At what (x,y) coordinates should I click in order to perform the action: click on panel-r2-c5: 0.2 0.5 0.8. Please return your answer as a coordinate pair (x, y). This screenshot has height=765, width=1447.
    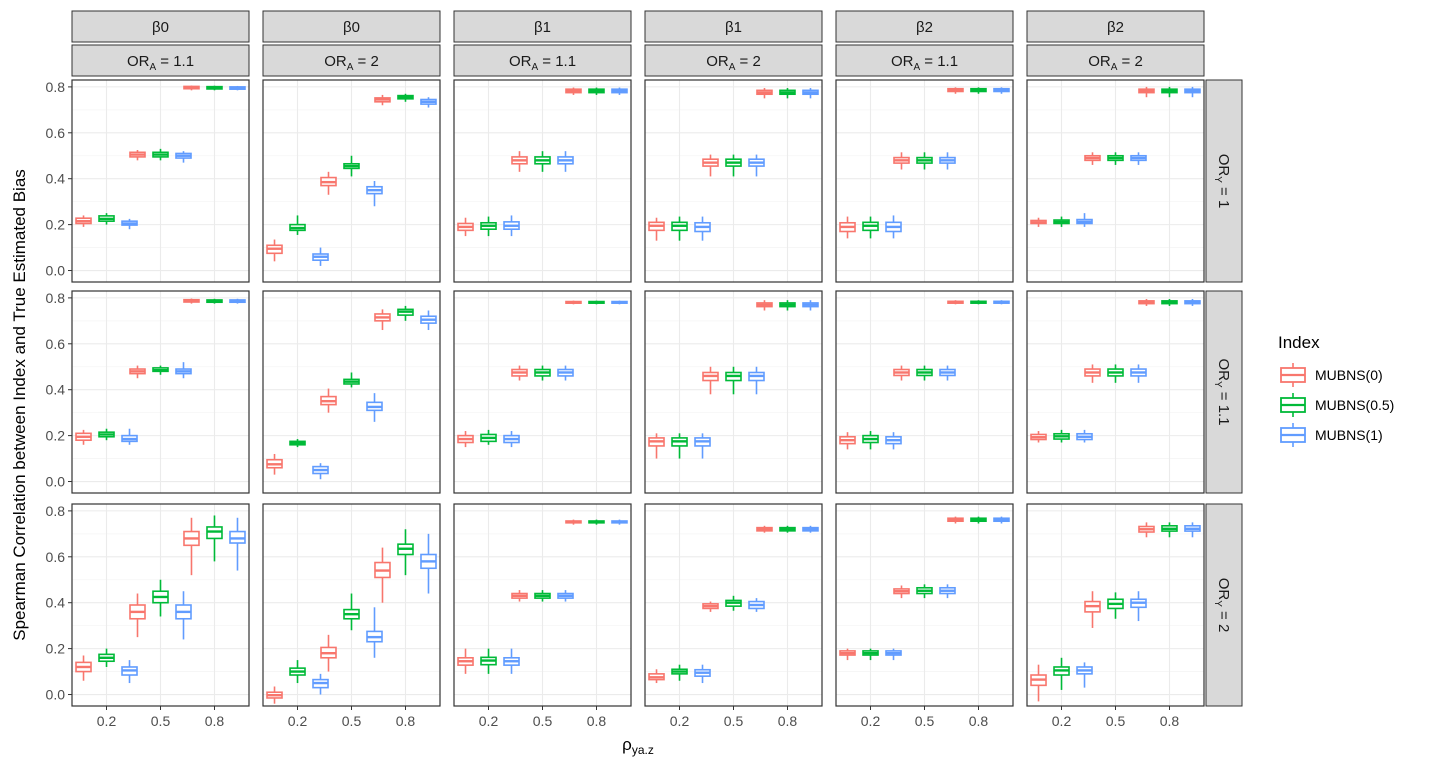
    Looking at the image, I should click on (1115, 616).